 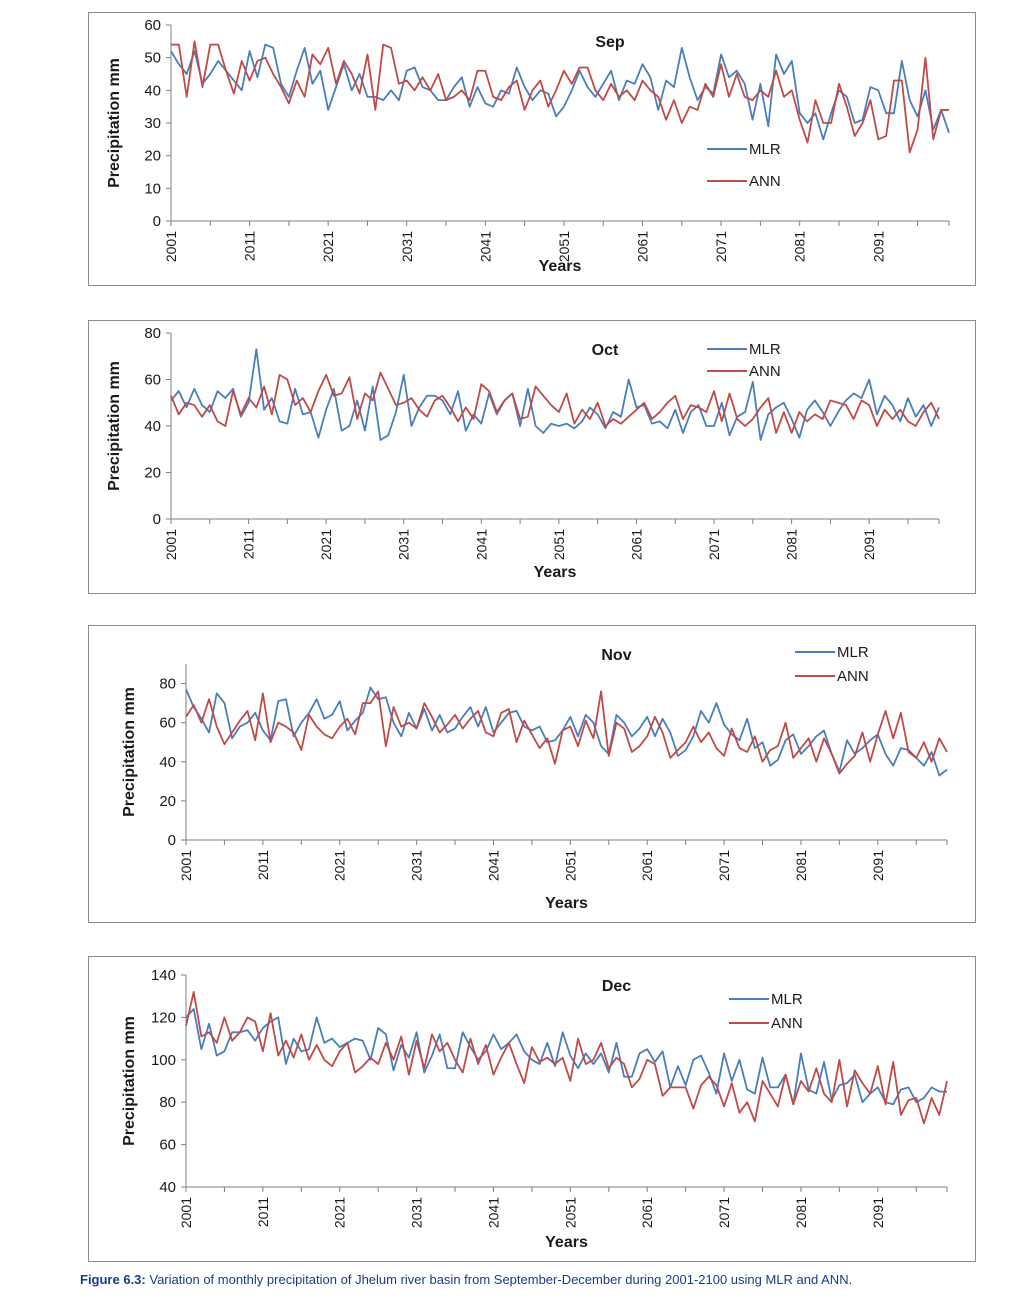 I want to click on series-line-mlr-nov, so click(x=566, y=731).